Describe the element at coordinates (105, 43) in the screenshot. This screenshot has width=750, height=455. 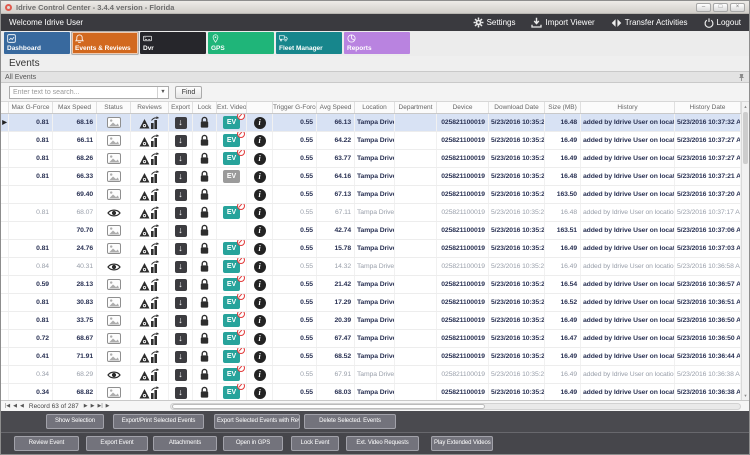
I see `tab-events-reviews: Events & Reviews` at that location.